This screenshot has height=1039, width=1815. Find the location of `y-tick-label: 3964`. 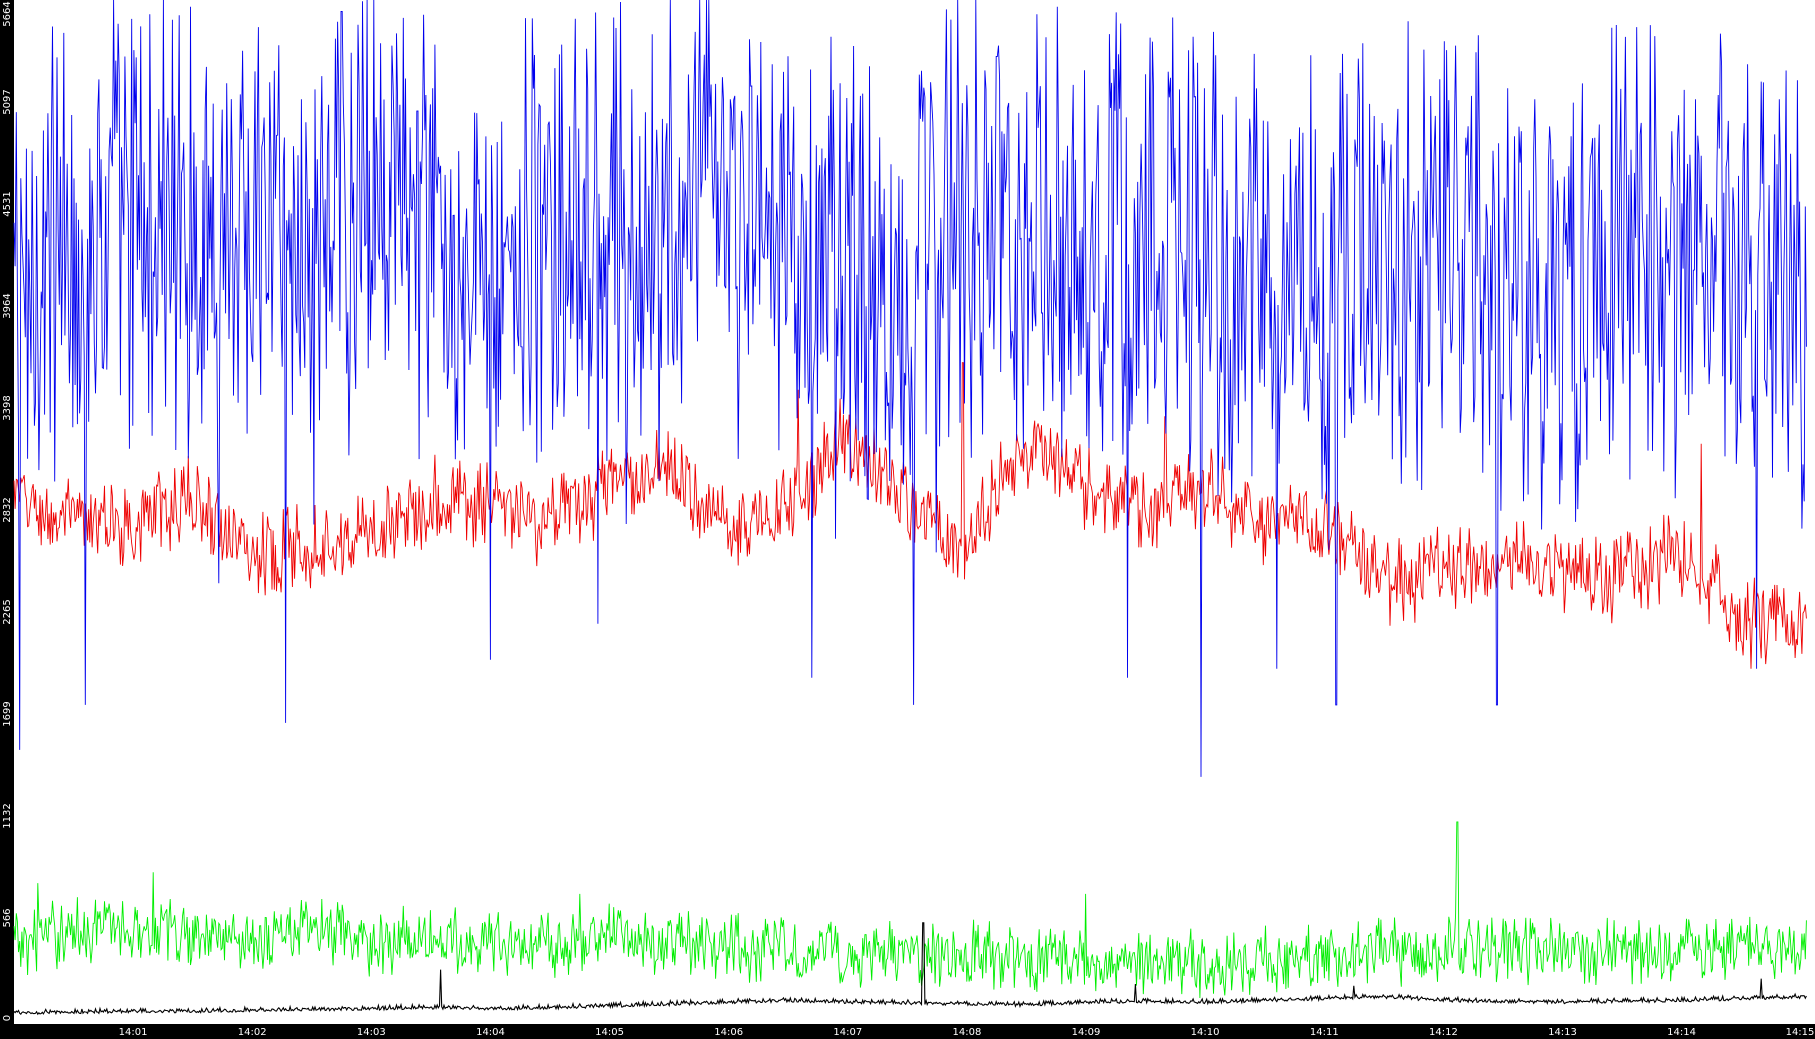

y-tick-label: 3964 is located at coordinates (7, 305).